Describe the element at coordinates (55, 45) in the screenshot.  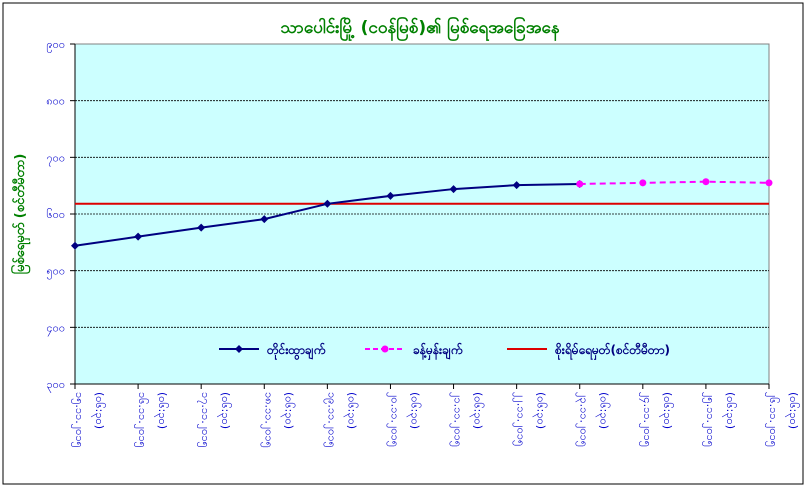
I see `y-tick-label: ၉၀၀` at that location.